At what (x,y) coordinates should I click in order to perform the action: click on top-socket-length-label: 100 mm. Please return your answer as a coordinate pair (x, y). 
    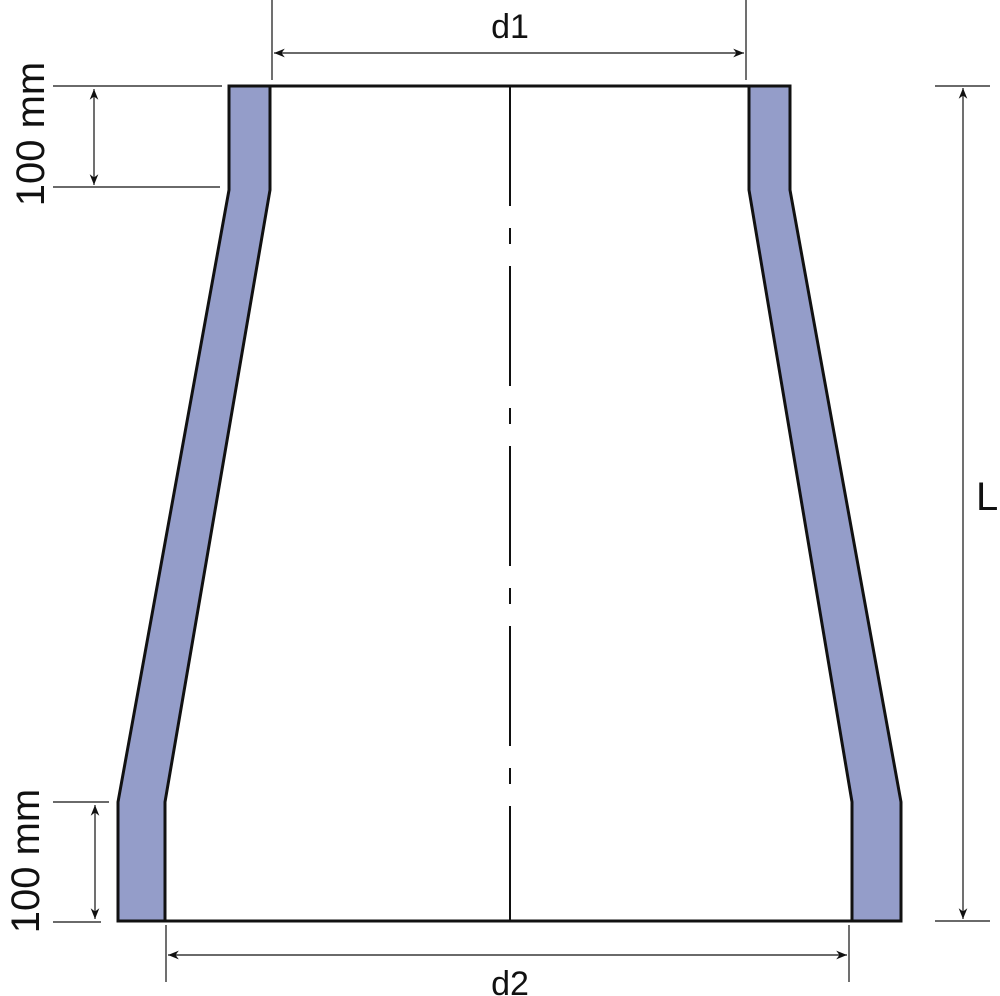
    Looking at the image, I should click on (31, 134).